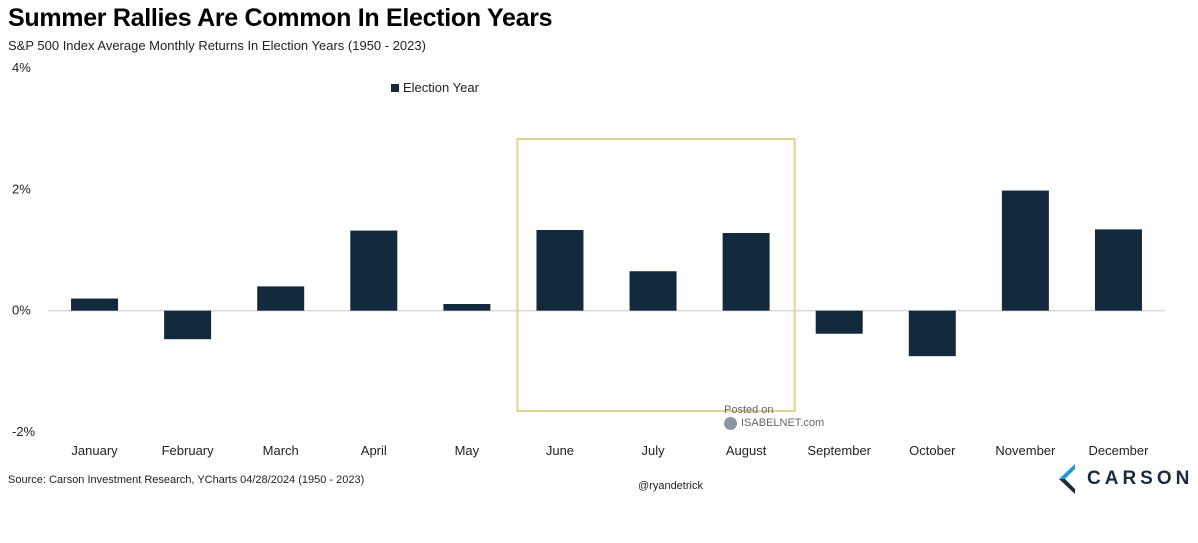  Describe the element at coordinates (395, 87) in the screenshot. I see `legend-swatch` at that location.